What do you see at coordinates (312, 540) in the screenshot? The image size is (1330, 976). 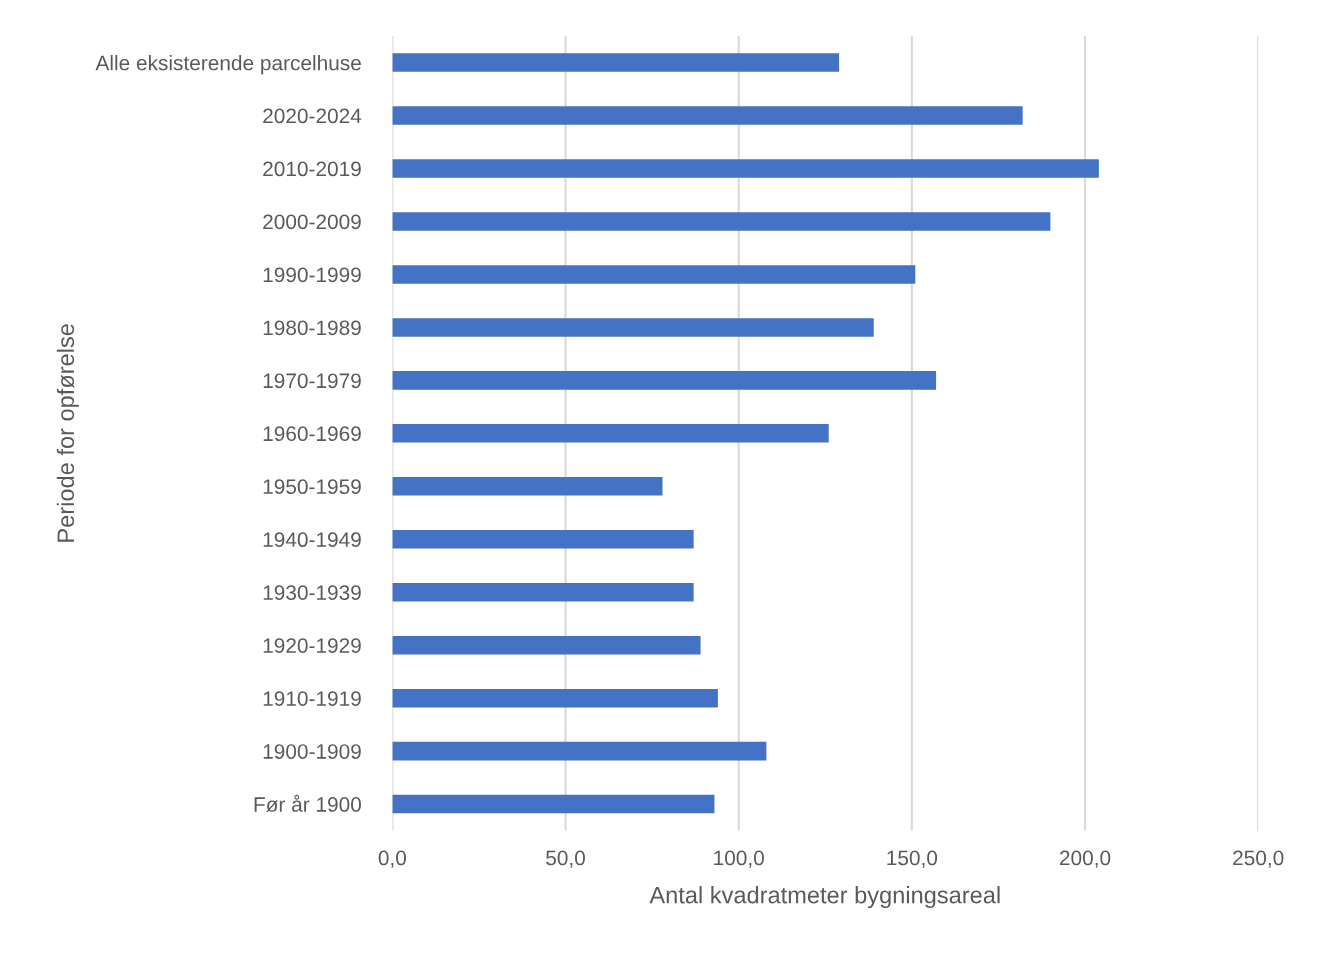 I see `y-tick-label: 1940-1949` at bounding box center [312, 540].